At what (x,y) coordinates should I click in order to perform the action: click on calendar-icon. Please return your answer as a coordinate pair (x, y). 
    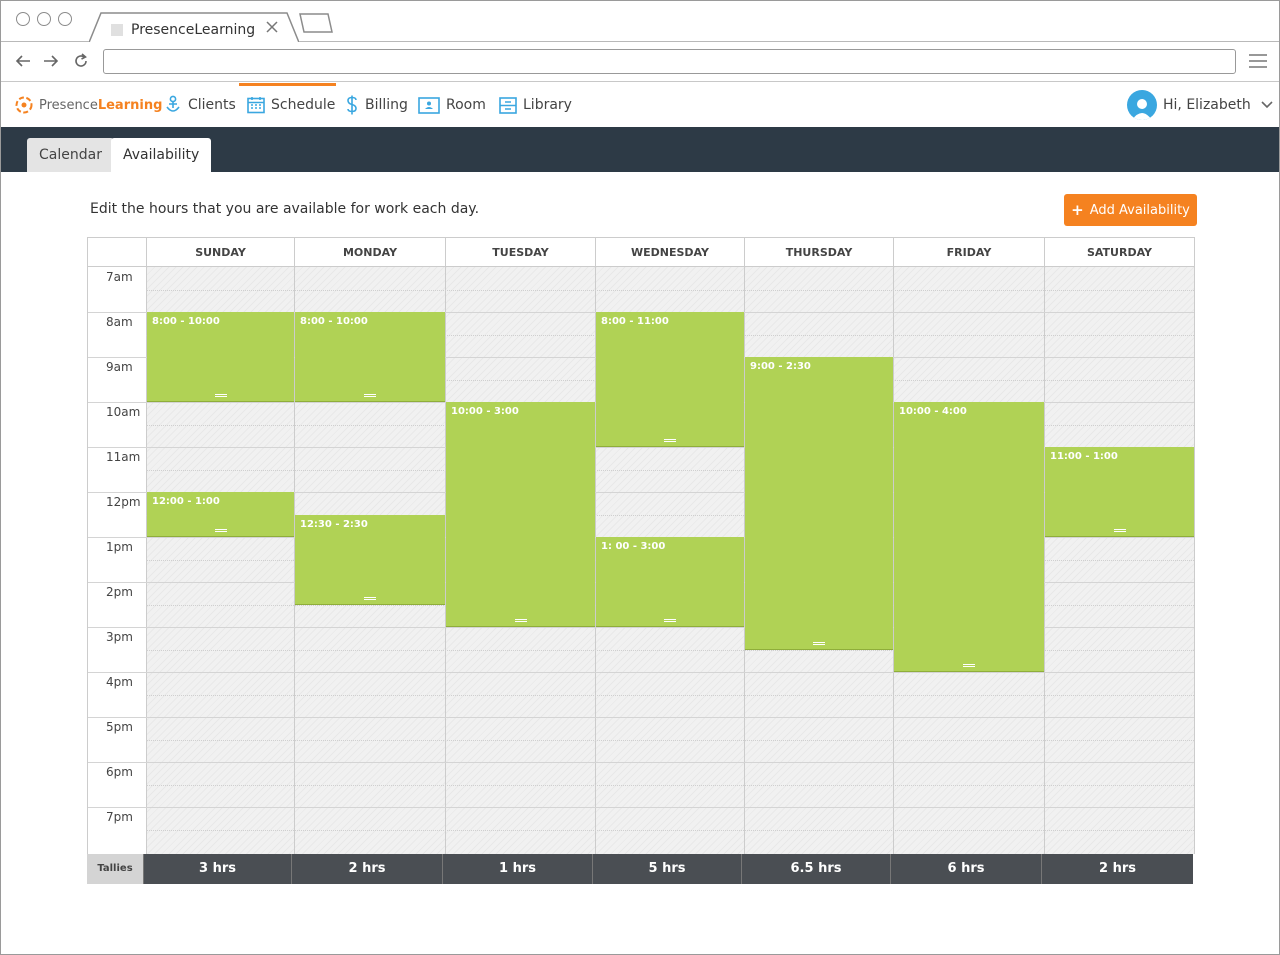
    Looking at the image, I should click on (256, 105).